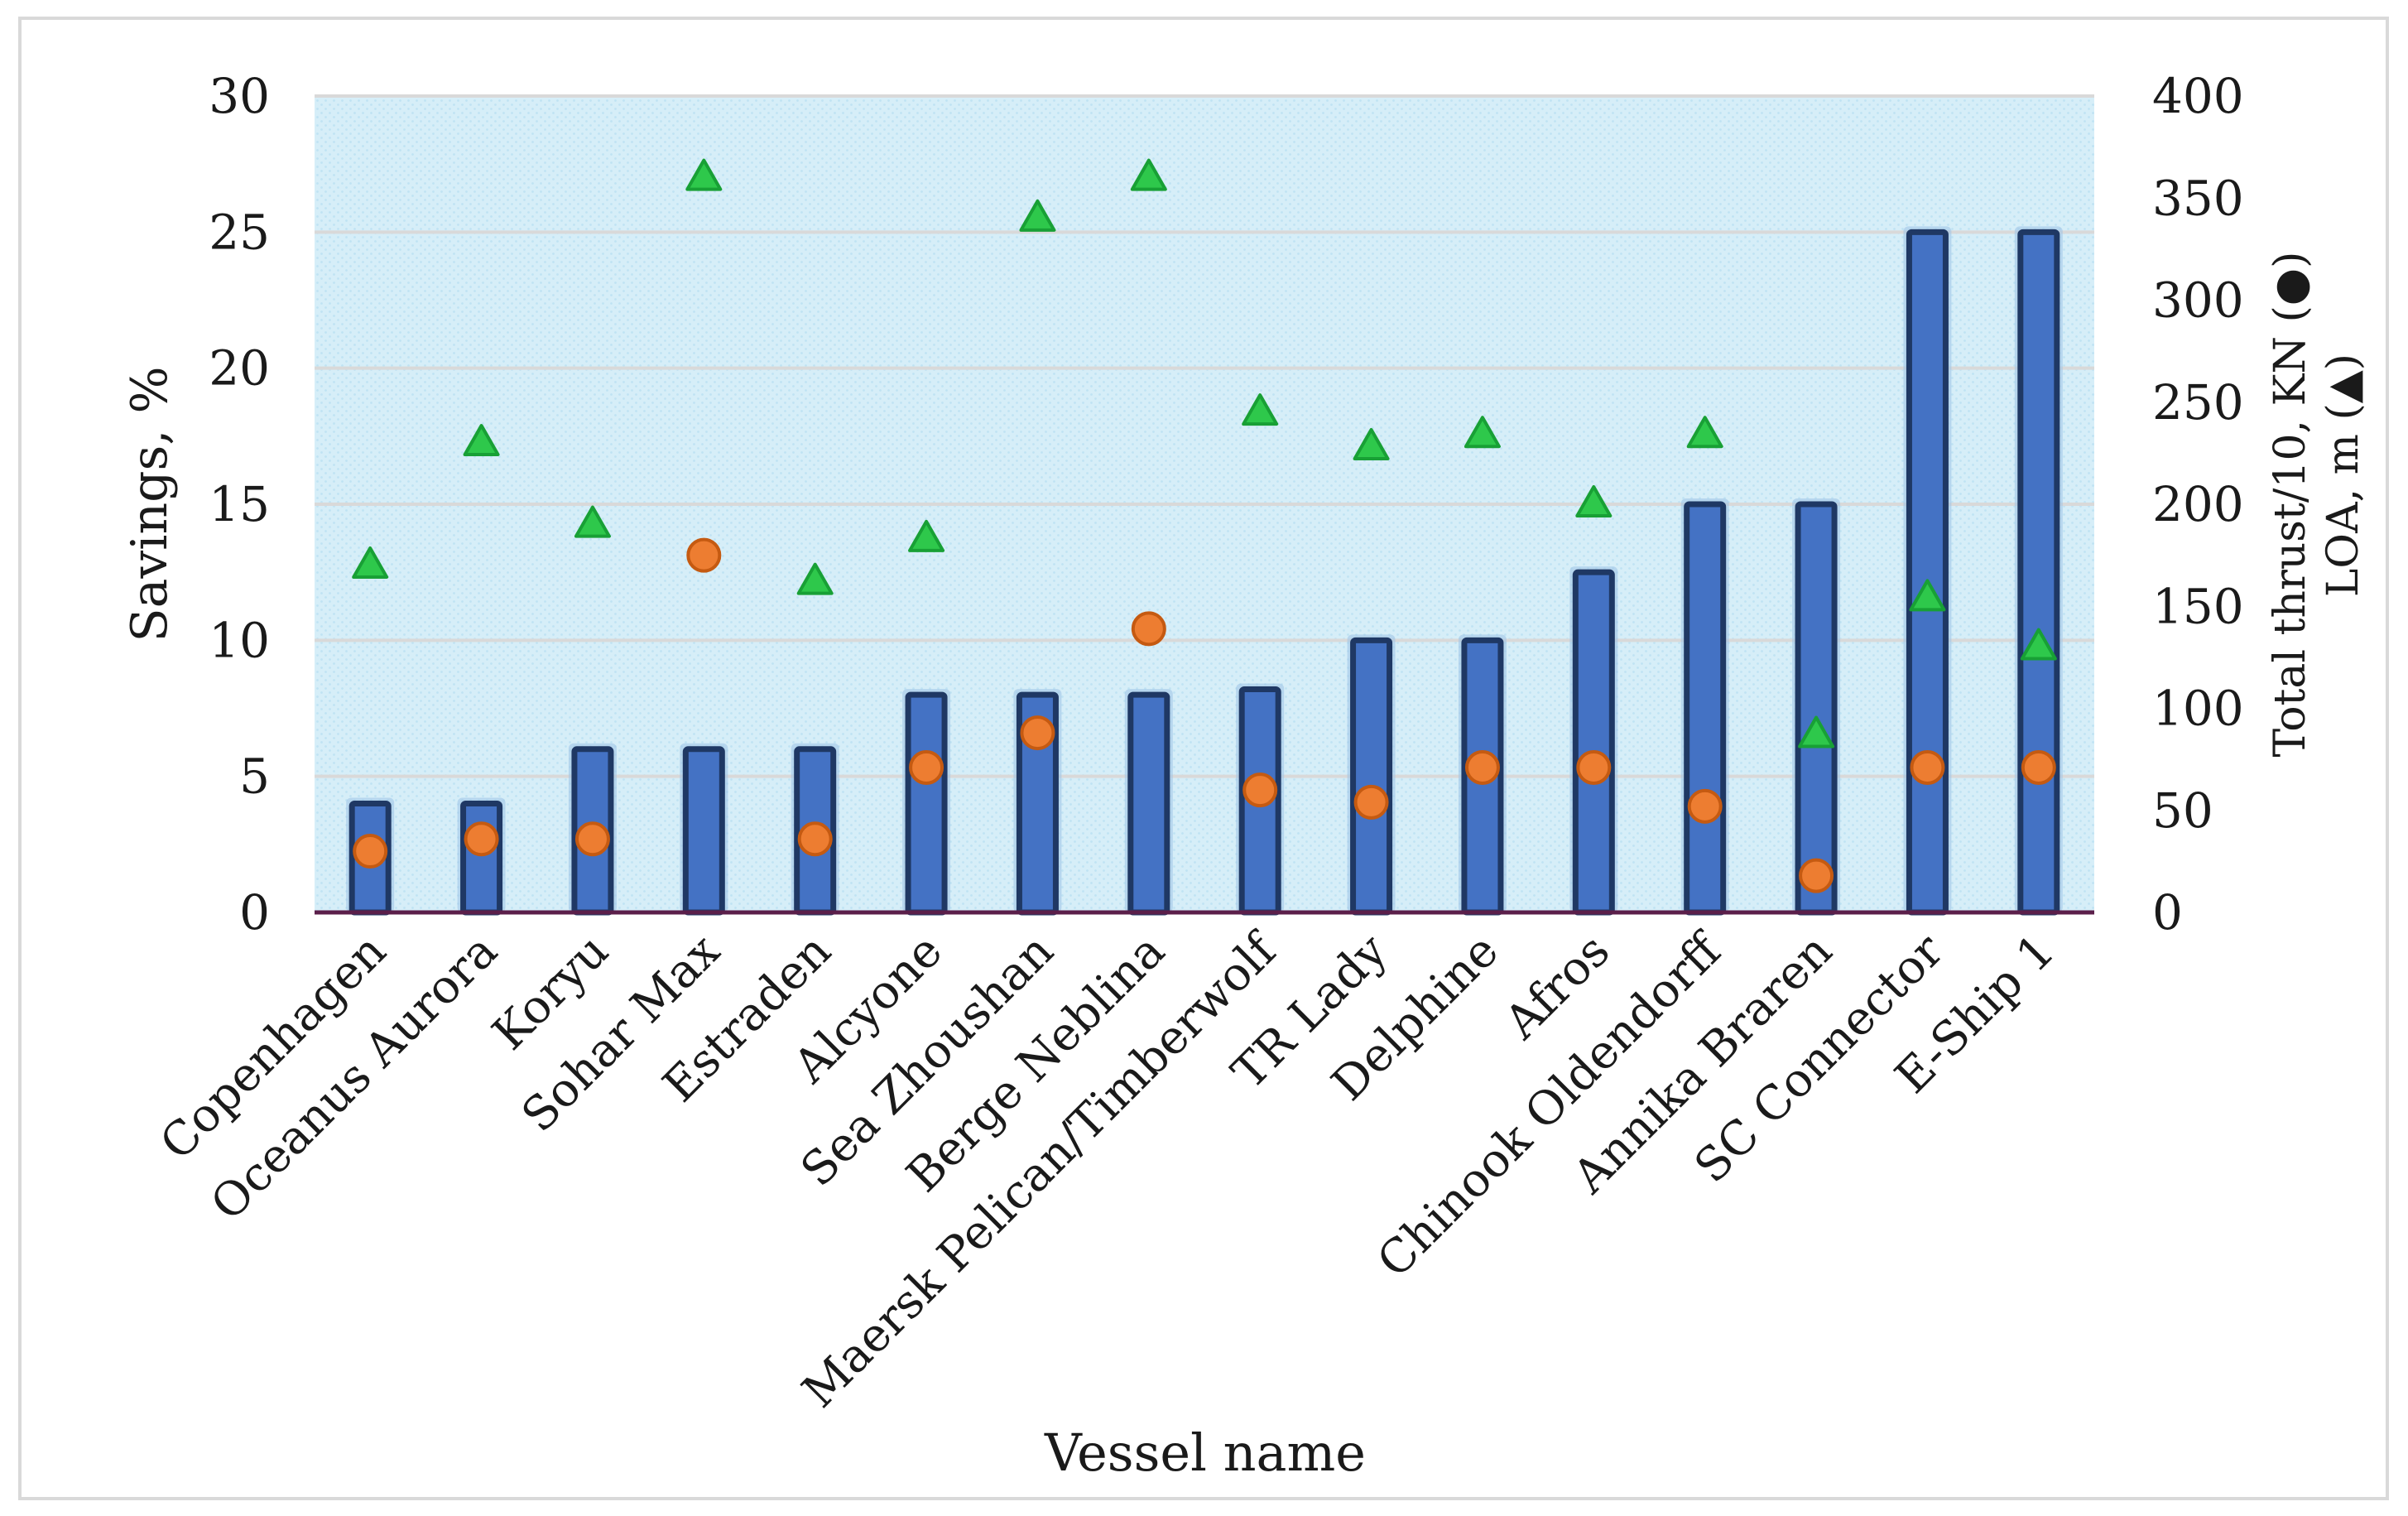  What do you see at coordinates (2198, 709) in the screenshot?
I see `y2-tick-label: 100` at bounding box center [2198, 709].